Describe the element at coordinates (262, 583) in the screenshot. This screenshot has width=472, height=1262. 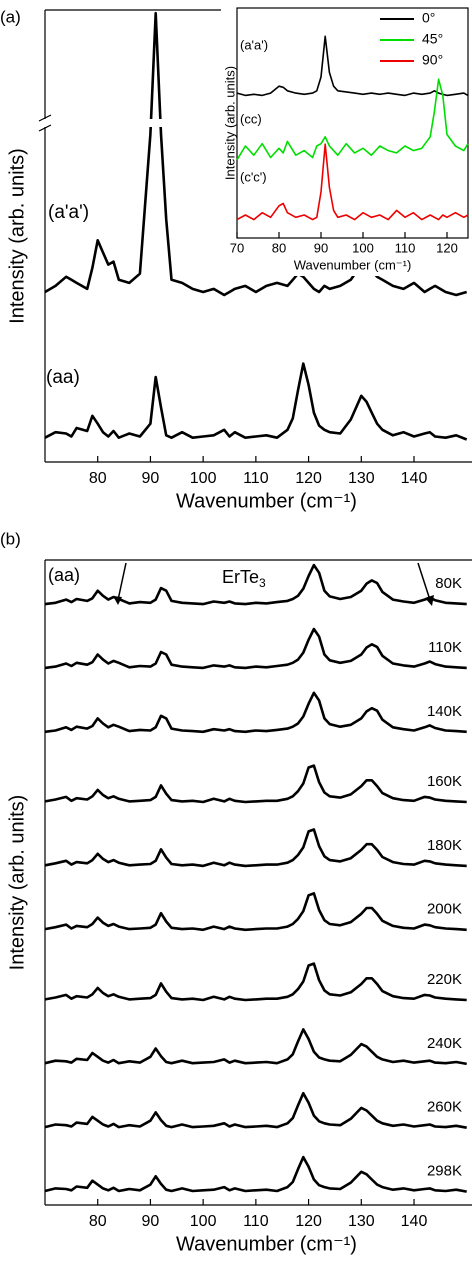
I see `compound-subscript: 3` at that location.